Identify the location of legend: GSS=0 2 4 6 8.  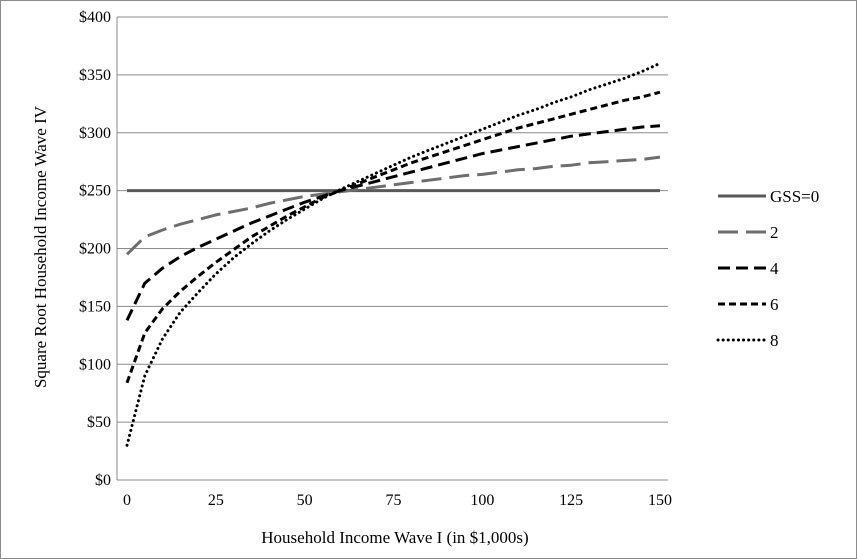
(767, 268).